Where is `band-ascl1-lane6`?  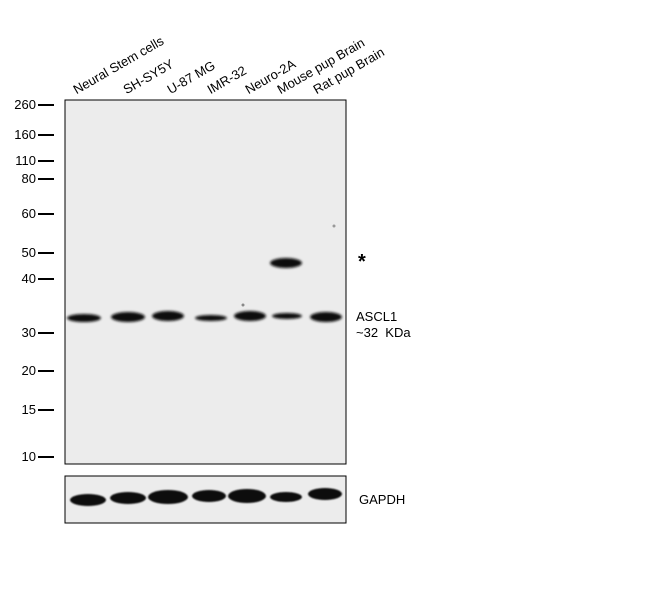 band-ascl1-lane6 is located at coordinates (287, 316).